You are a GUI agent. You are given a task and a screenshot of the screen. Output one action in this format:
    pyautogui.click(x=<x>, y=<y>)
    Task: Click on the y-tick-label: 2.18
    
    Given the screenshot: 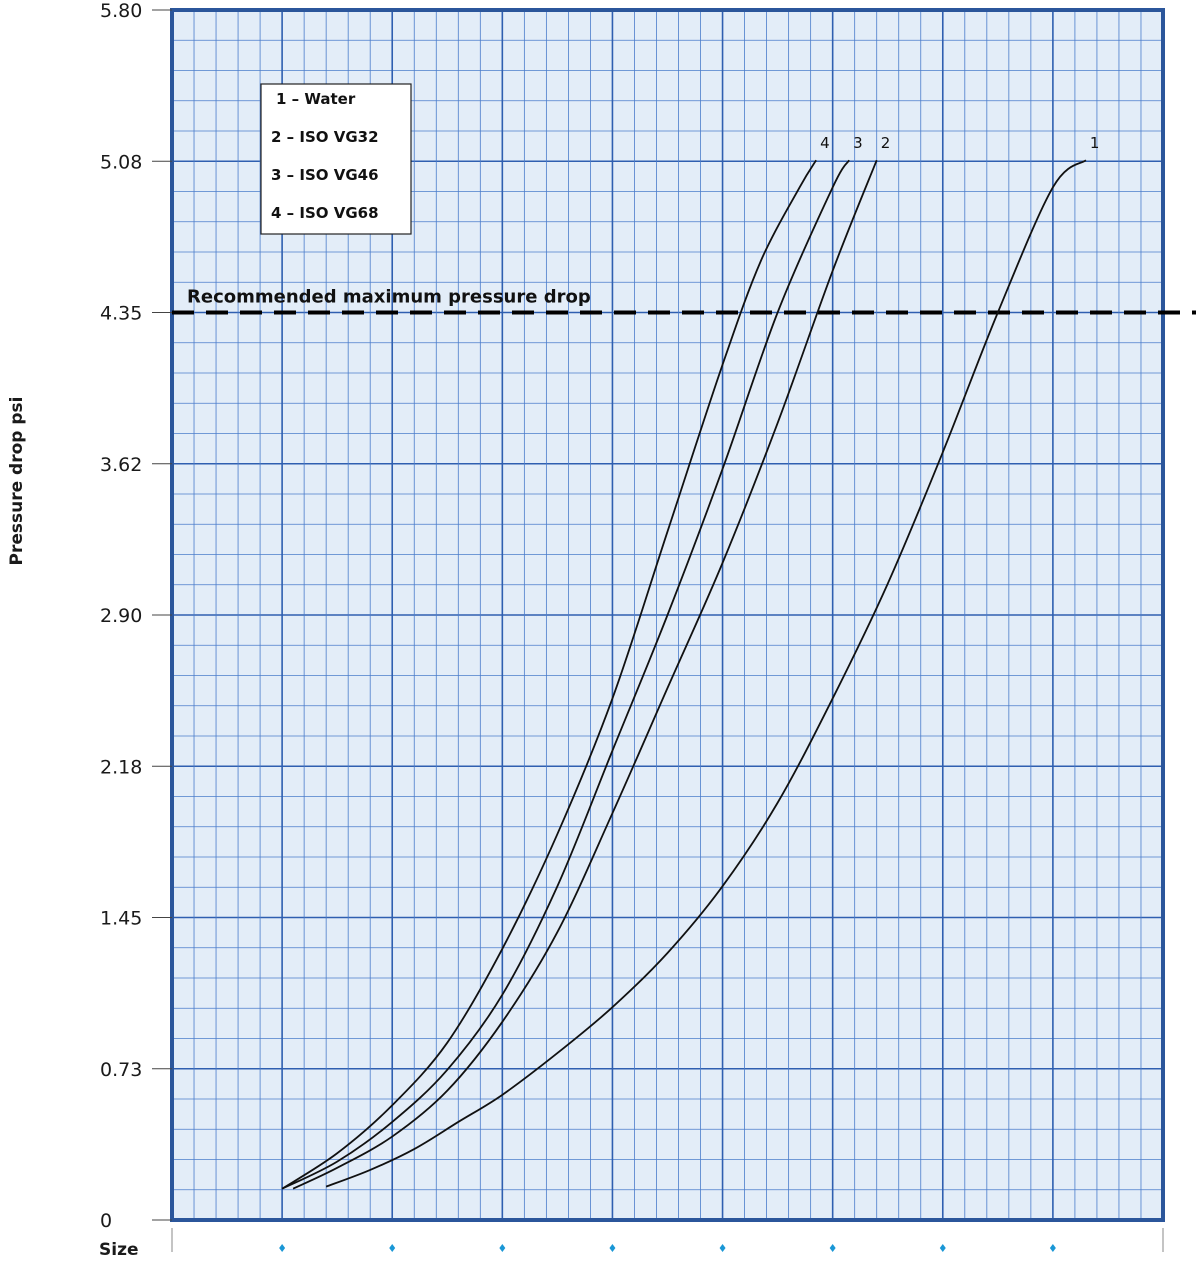 What is the action you would take?
    pyautogui.click(x=121, y=767)
    